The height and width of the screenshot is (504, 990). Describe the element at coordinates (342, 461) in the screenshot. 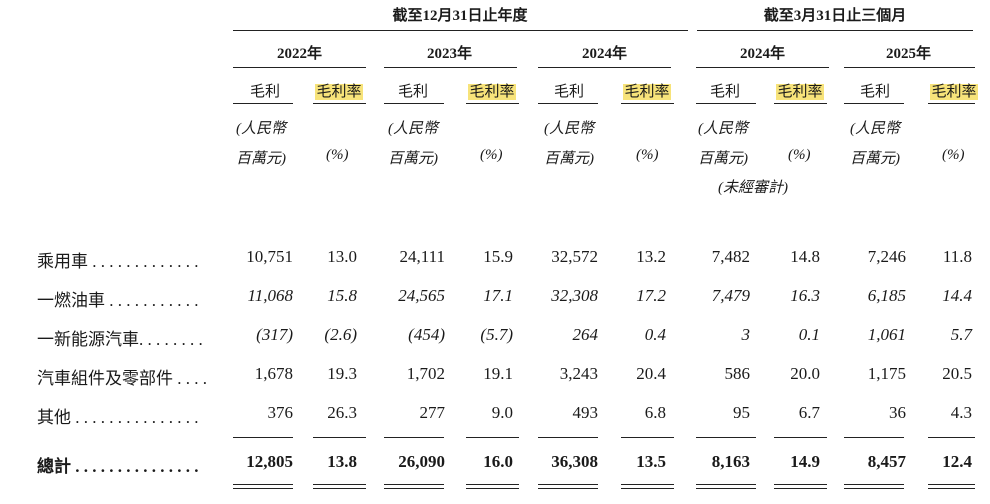

I see `table-cell: 13.8` at that location.